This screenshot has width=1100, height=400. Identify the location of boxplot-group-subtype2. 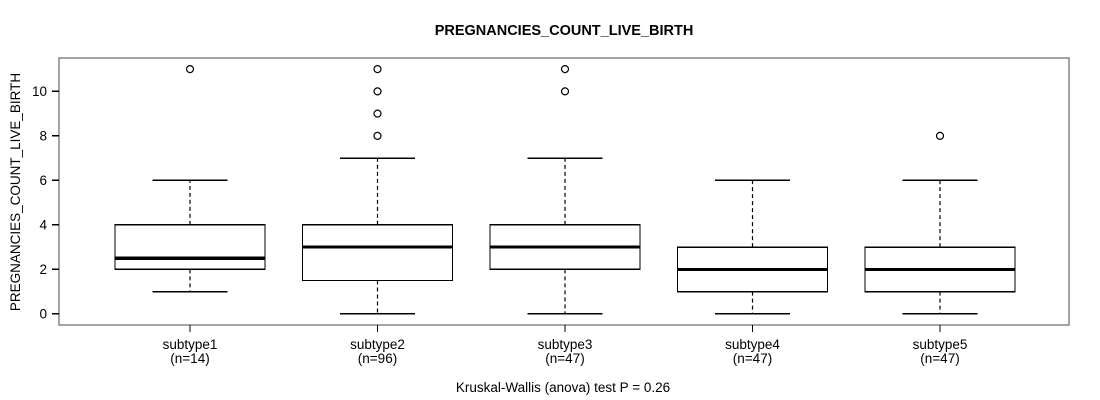
(377, 190).